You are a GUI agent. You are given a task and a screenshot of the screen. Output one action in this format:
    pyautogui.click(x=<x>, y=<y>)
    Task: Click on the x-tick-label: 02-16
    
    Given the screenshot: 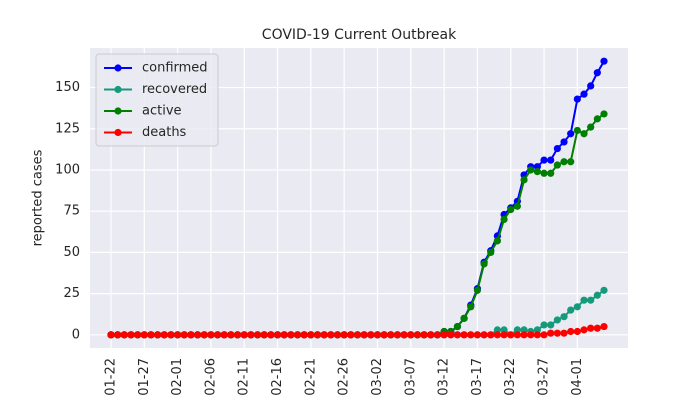 What is the action you would take?
    pyautogui.click(x=277, y=377)
    